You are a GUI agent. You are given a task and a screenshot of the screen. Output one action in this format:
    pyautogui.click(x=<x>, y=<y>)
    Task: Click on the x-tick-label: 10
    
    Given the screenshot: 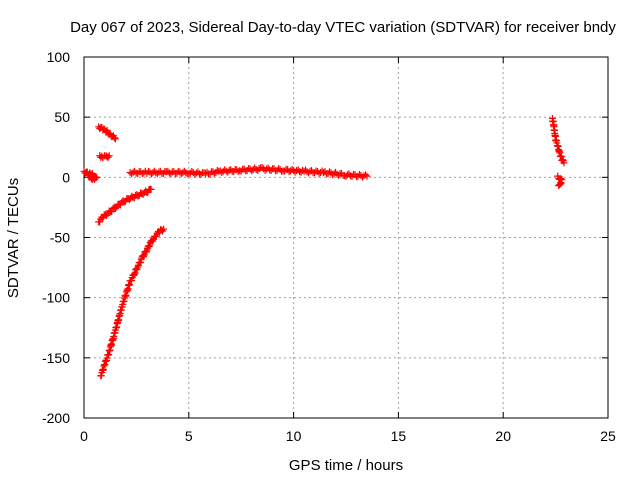 What is the action you would take?
    pyautogui.click(x=294, y=436)
    